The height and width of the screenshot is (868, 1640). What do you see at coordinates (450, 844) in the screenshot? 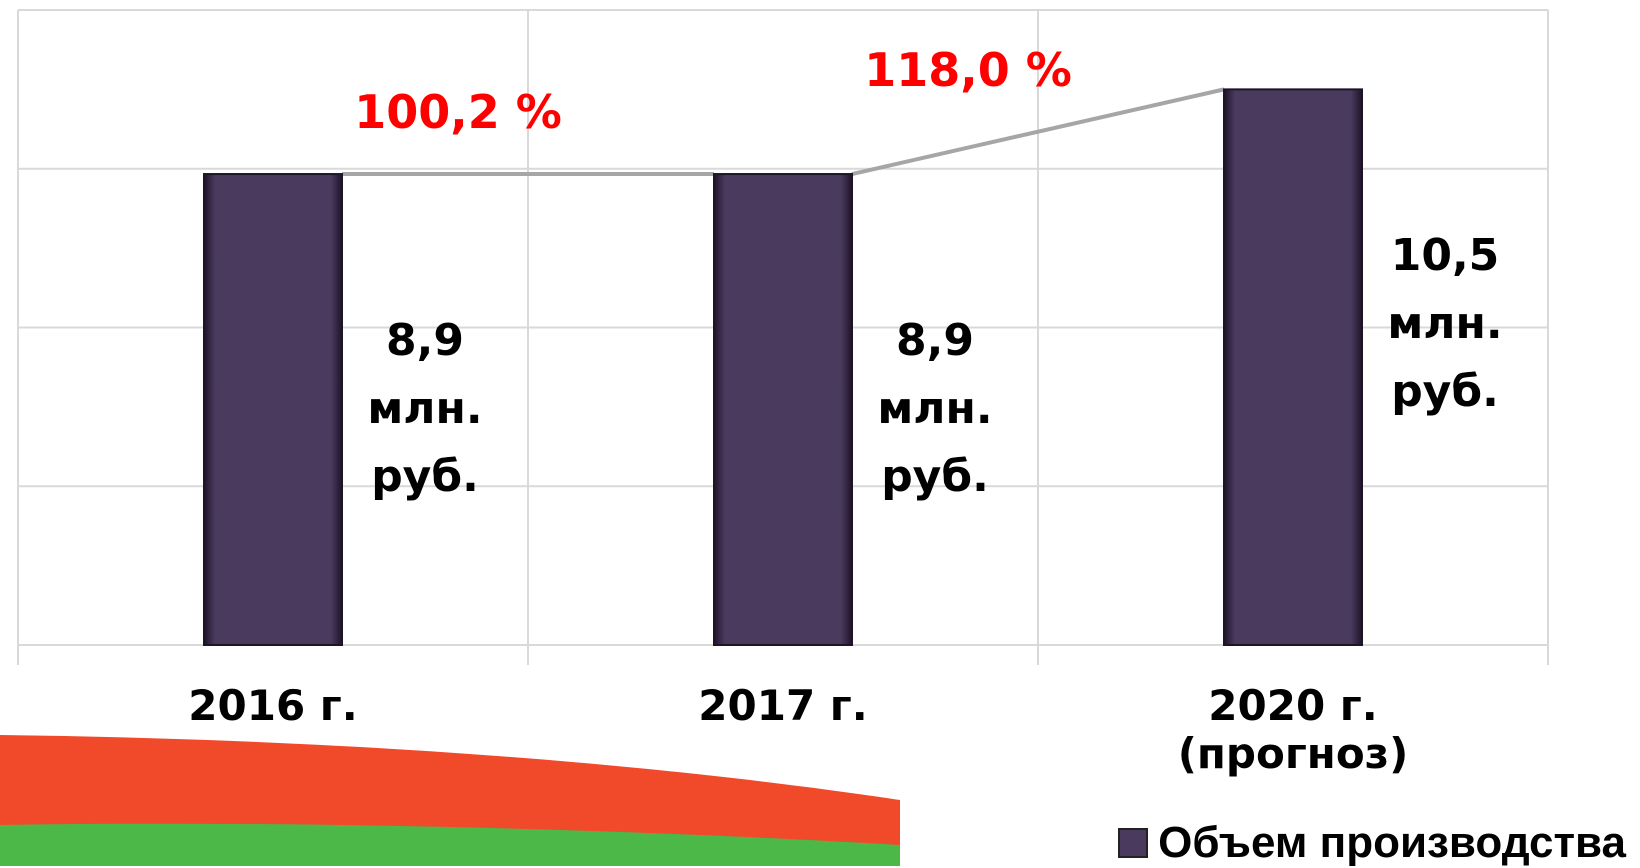
I see `decor-green` at bounding box center [450, 844].